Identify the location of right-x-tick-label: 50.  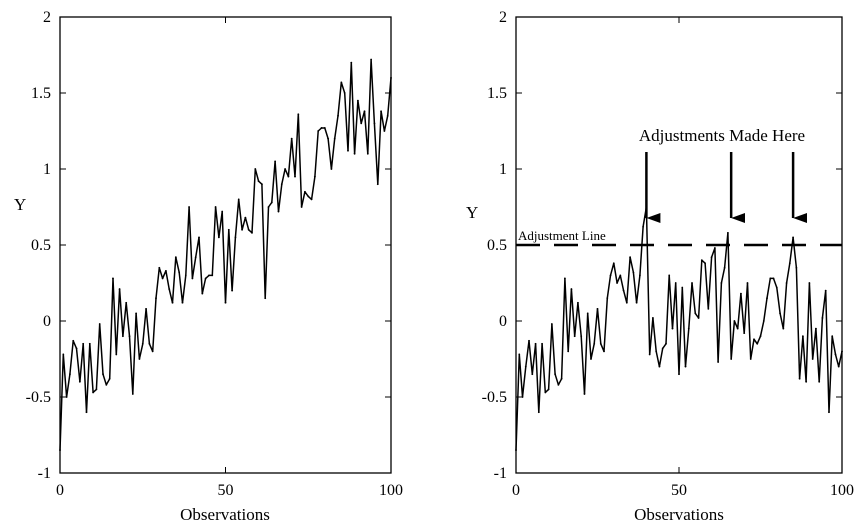
(679, 490).